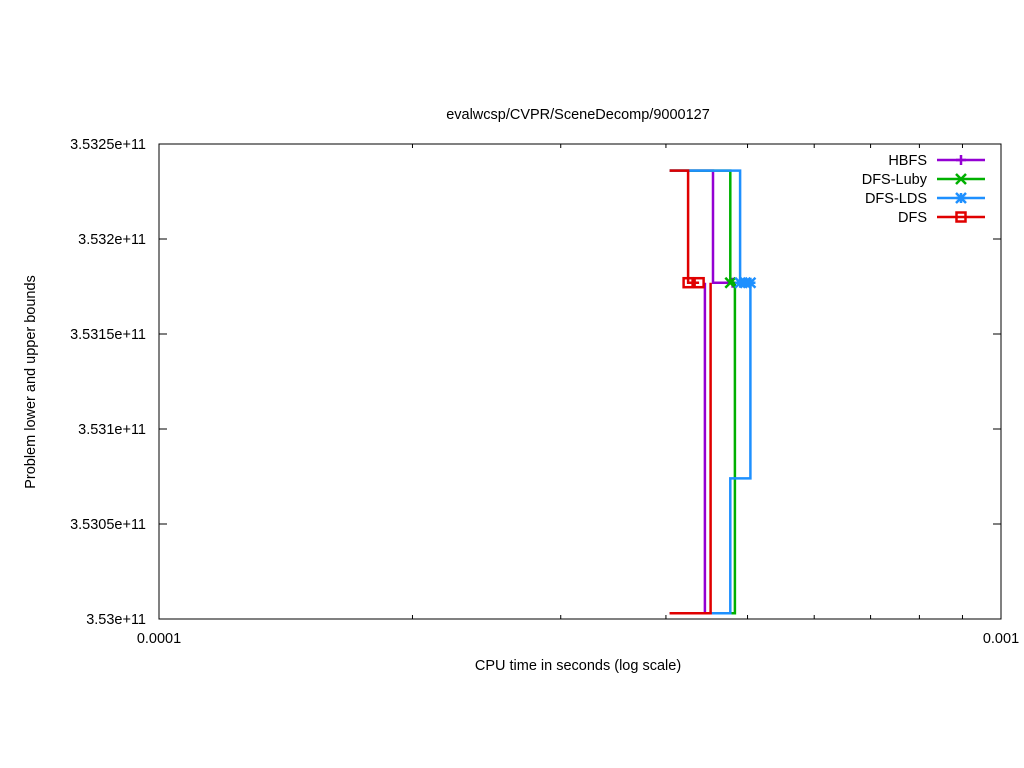 Image resolution: width=1024 pixels, height=768 pixels. I want to click on legend-label: DFS-Luby, so click(895, 180).